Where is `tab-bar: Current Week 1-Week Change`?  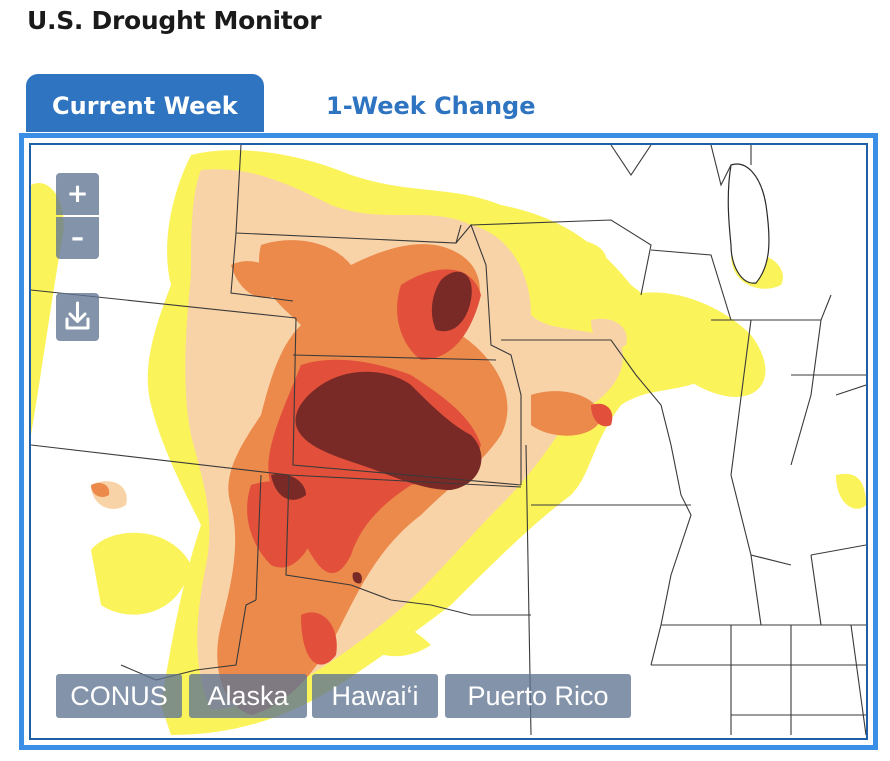
tab-bar: Current Week 1-Week Change is located at coordinates (451, 104).